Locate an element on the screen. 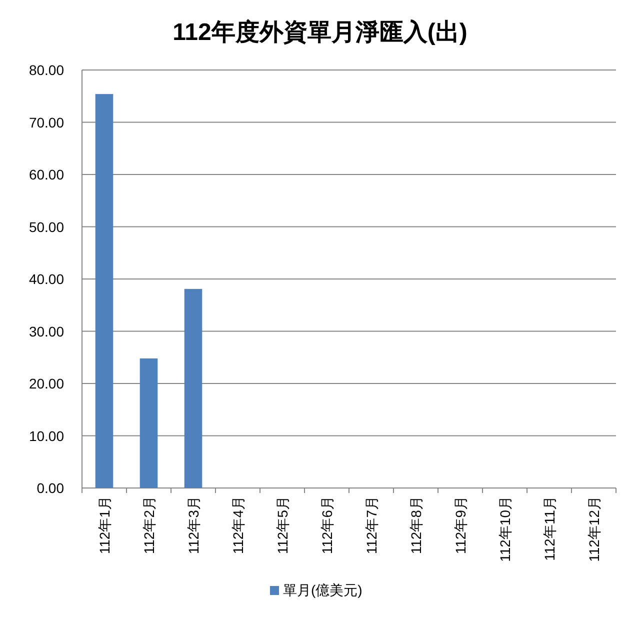 Image resolution: width=640 pixels, height=620 pixels. x-tick-label: 112年2月 is located at coordinates (148, 525).